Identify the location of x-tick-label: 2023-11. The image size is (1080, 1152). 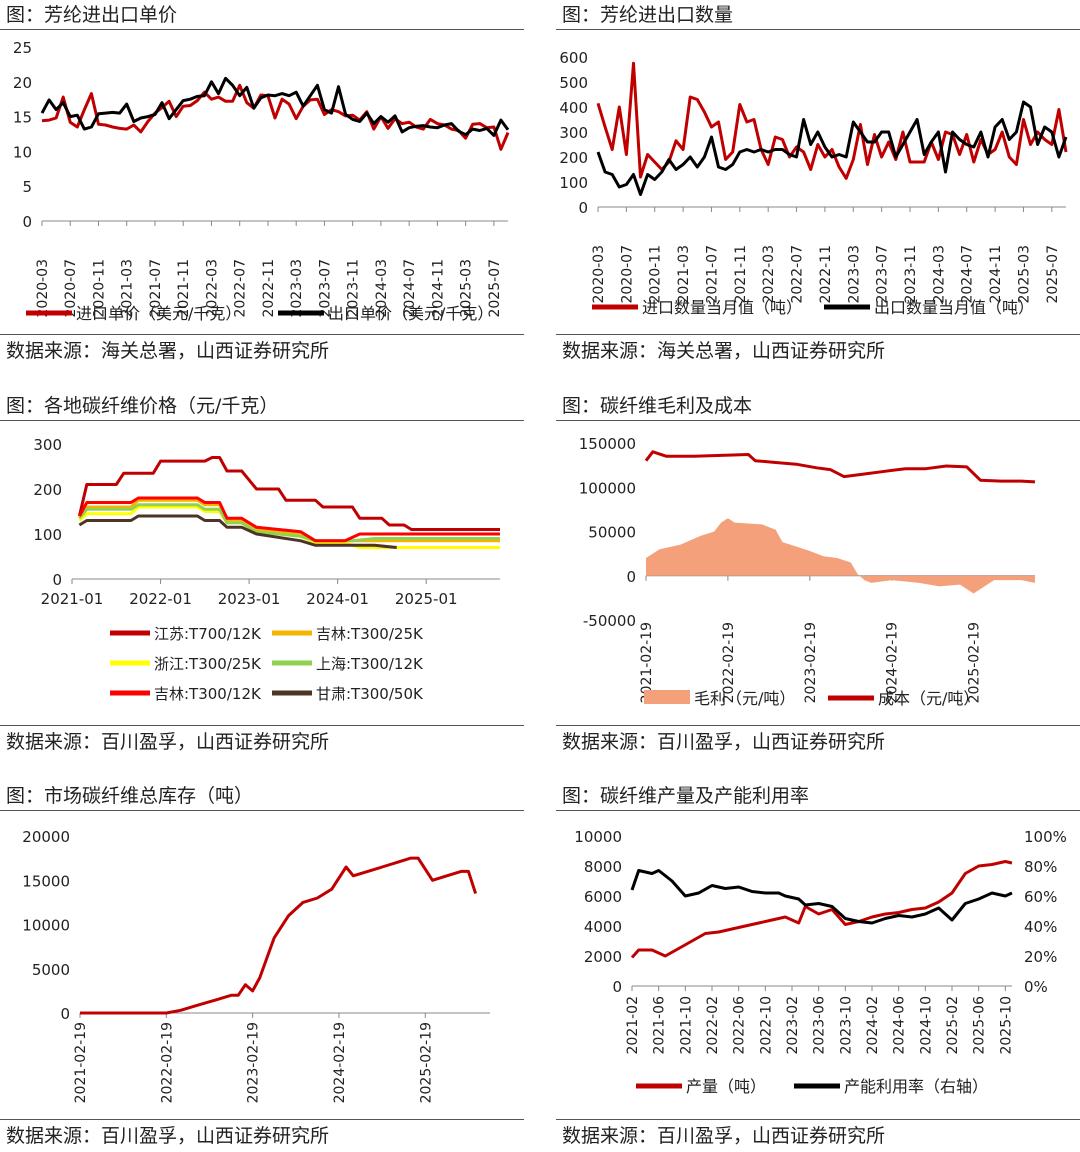
(354, 288).